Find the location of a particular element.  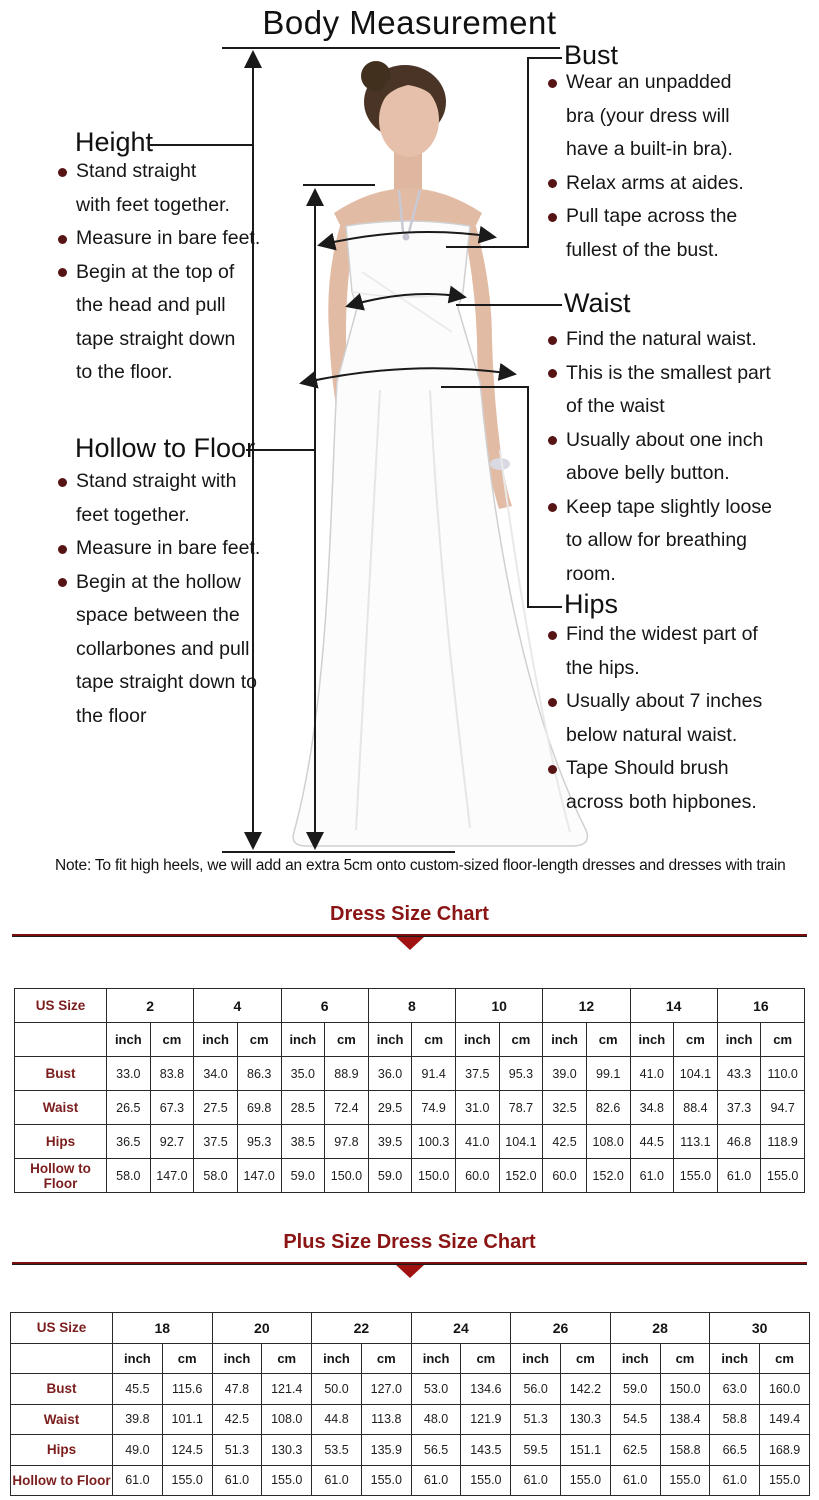

bullet-line: room. is located at coordinates (591, 573).